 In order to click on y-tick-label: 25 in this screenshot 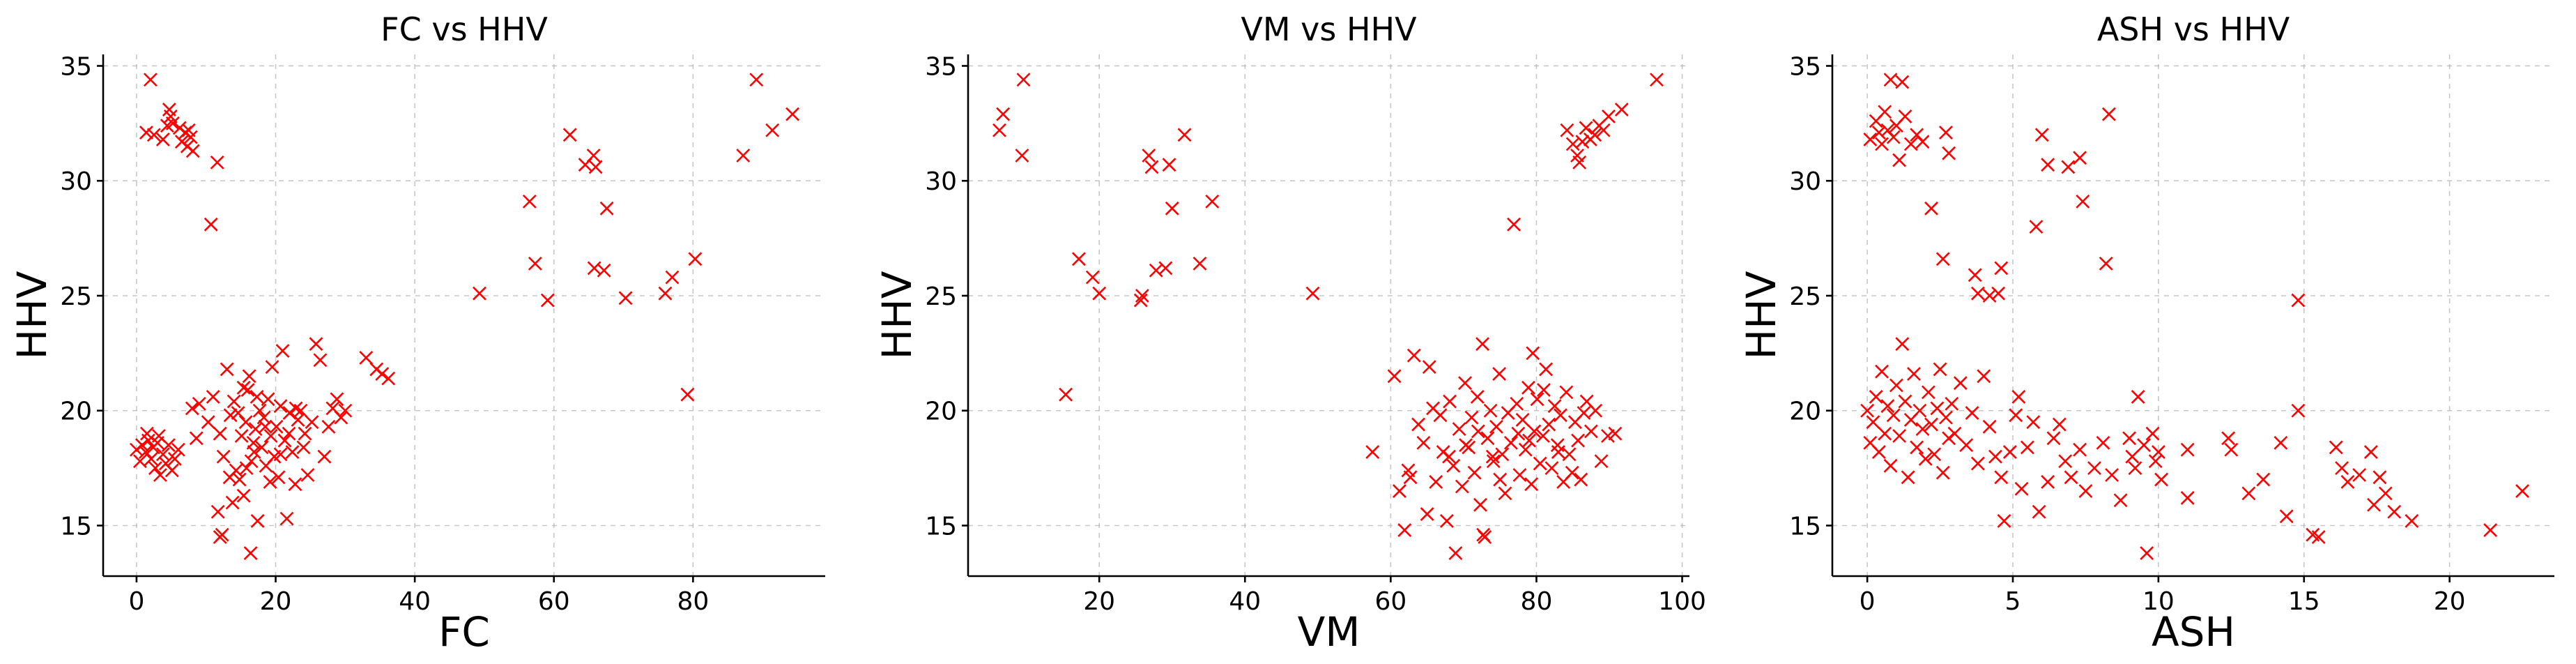, I will do `click(76, 296)`.